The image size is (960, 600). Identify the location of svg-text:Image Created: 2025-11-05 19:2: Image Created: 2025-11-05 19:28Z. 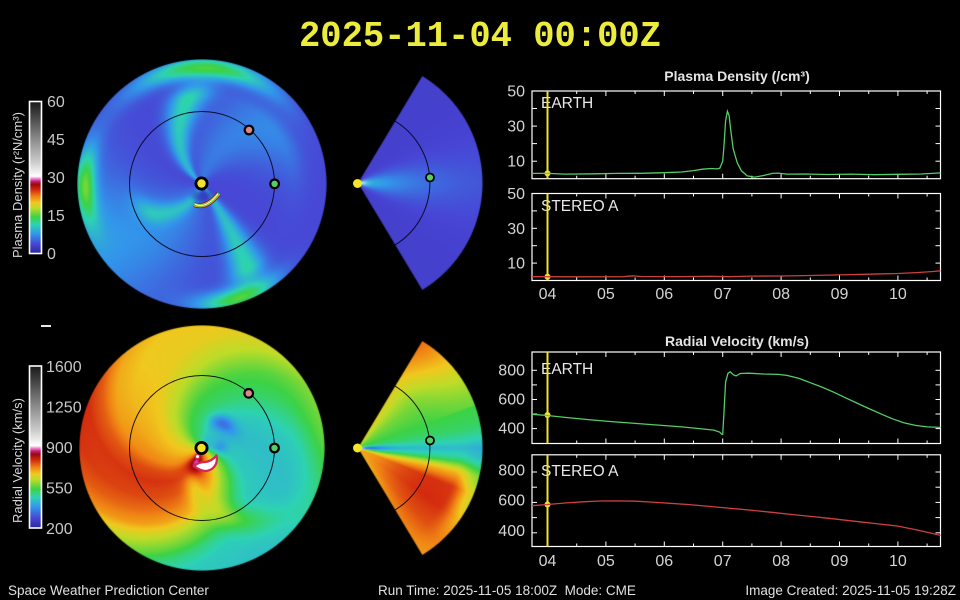
(850, 590).